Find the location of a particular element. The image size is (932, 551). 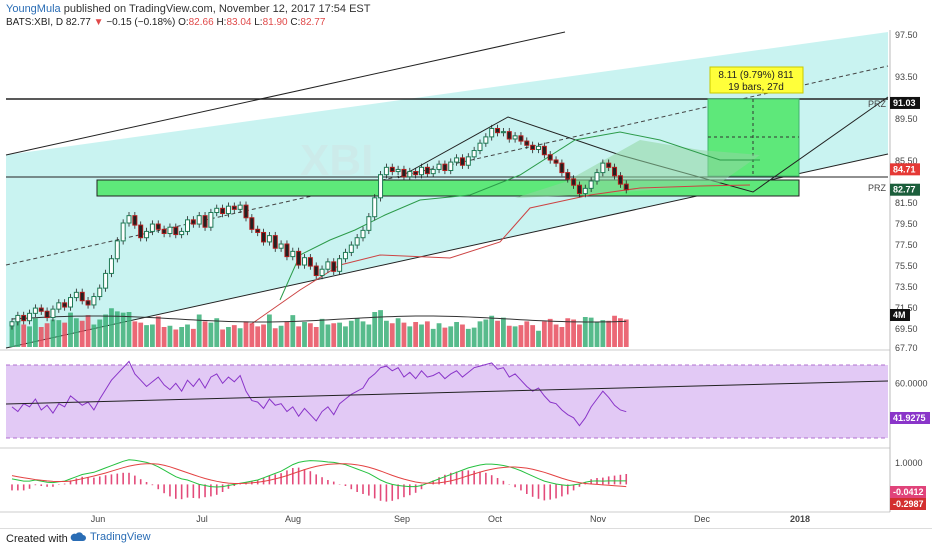

low-value: 81.90 is located at coordinates (275, 22).